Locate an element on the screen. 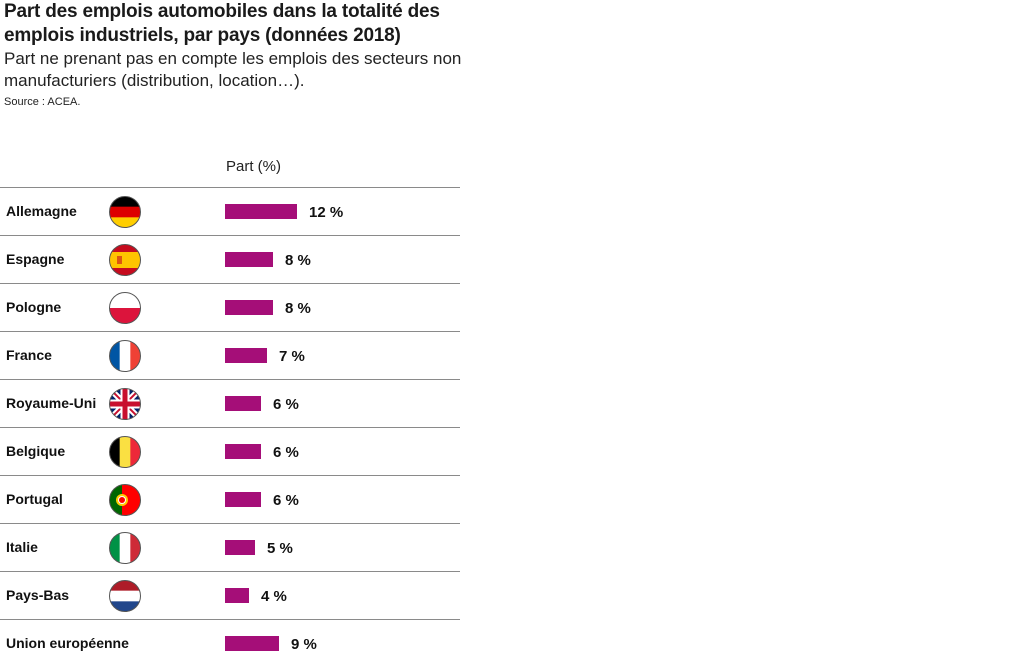 The height and width of the screenshot is (669, 1020). country-label: France is located at coordinates (29, 355).